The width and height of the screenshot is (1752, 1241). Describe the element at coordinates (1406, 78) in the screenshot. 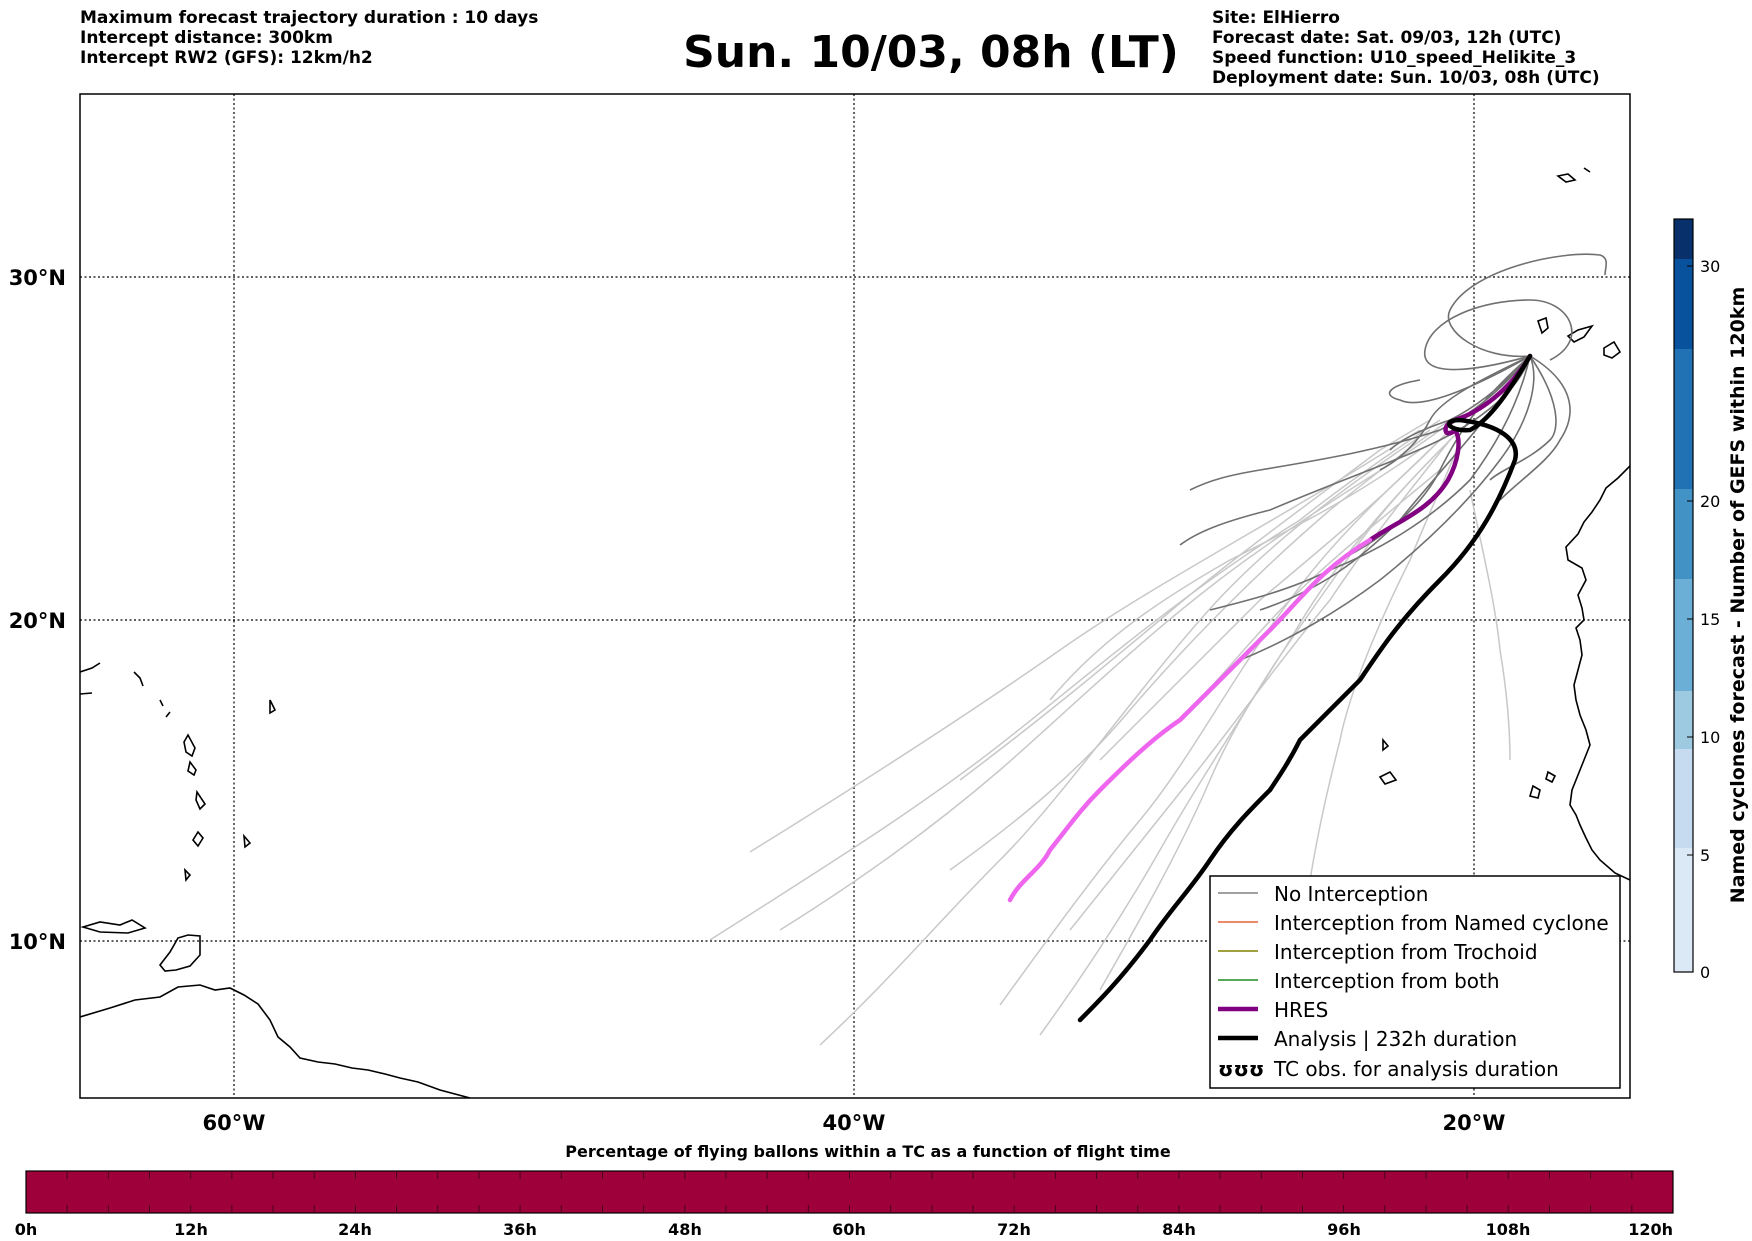

I see `deployment-date-text: Deployment date: Sun. 10/03, 08h (UTC)` at that location.